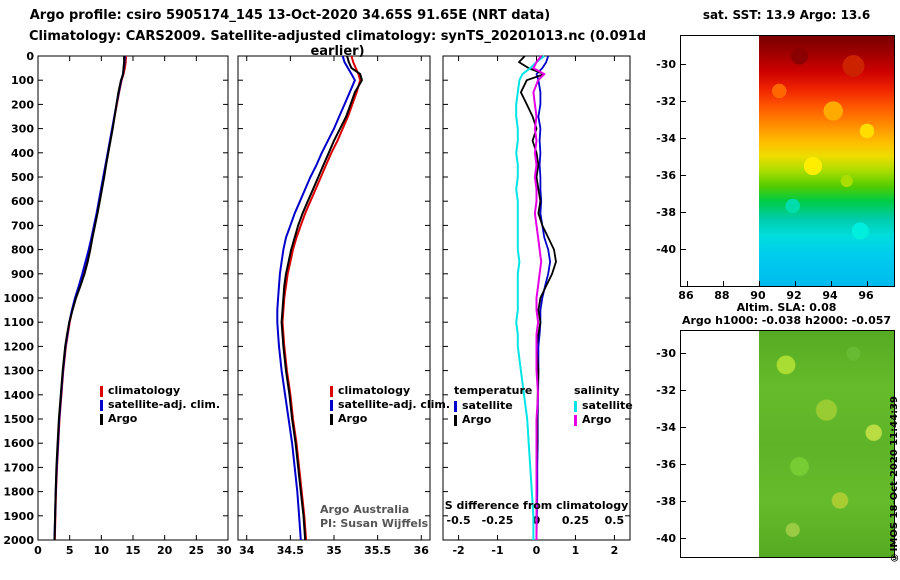  What do you see at coordinates (826, 161) in the screenshot?
I see `sst-satellite-image` at bounding box center [826, 161].